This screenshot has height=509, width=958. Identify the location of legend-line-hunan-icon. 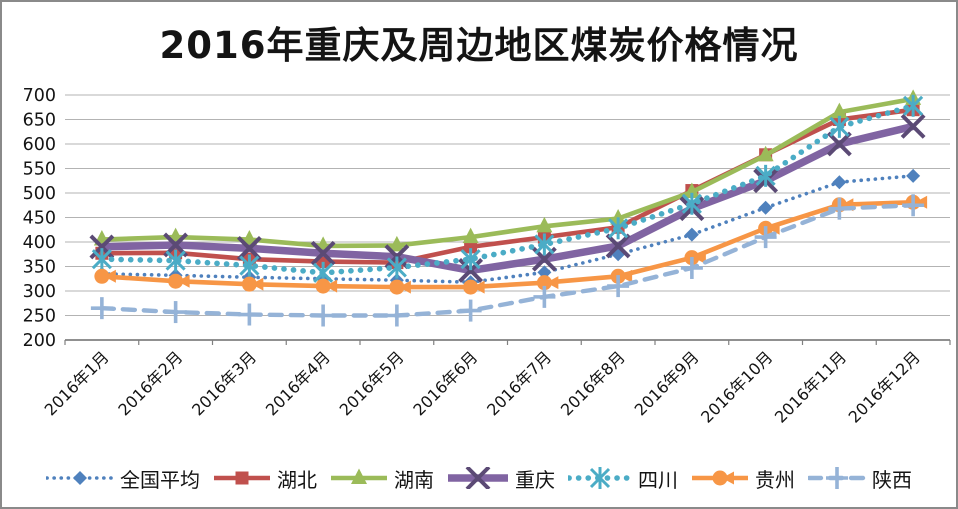
(359, 476).